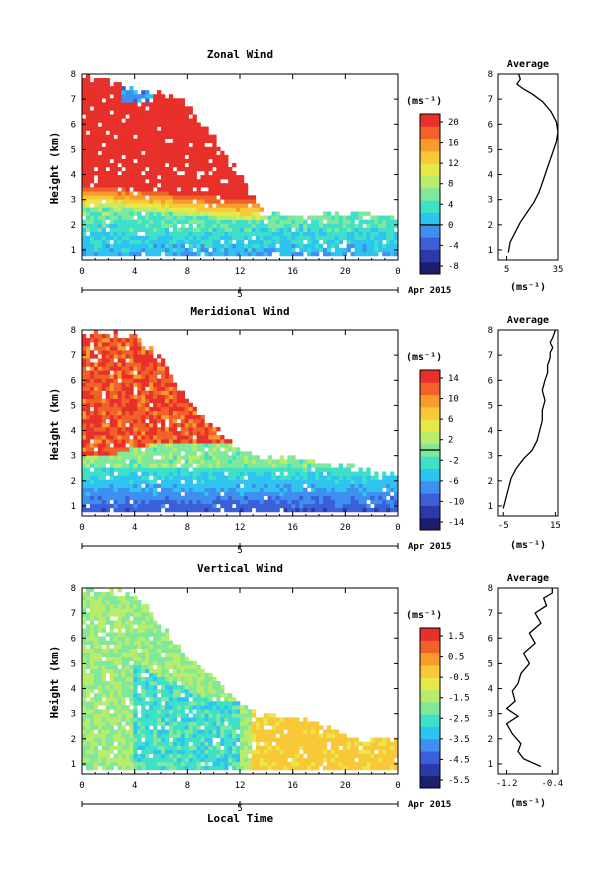  What do you see at coordinates (490, 201) in the screenshot?
I see `average-y-tick-label: 3` at bounding box center [490, 201].